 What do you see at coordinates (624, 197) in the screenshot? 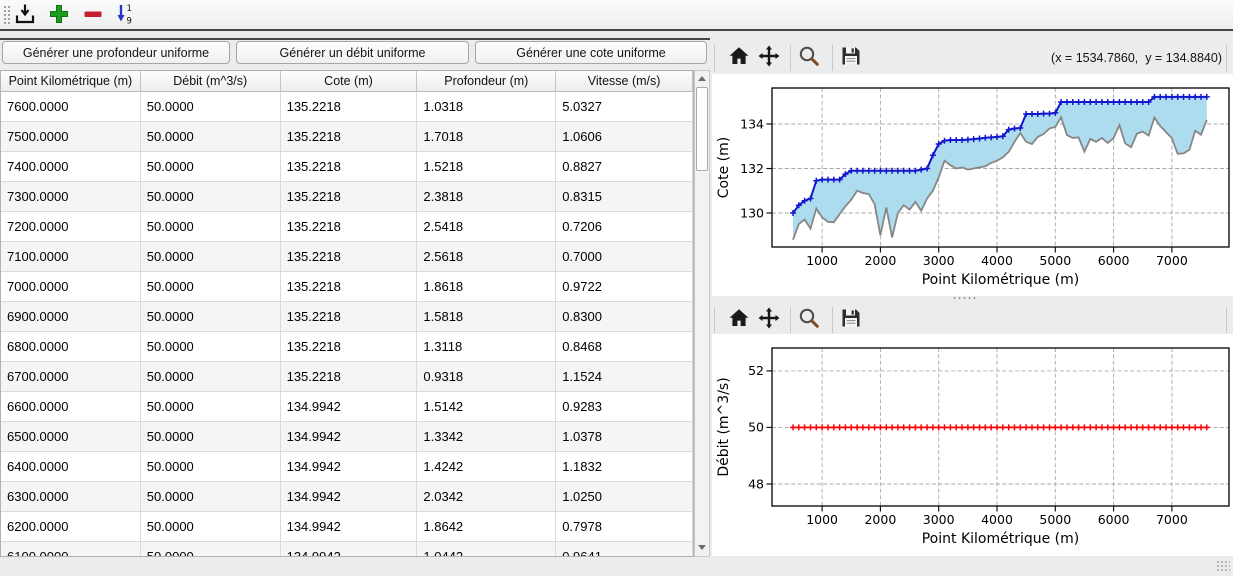
I see `table-cell: 0.8315` at bounding box center [624, 197].